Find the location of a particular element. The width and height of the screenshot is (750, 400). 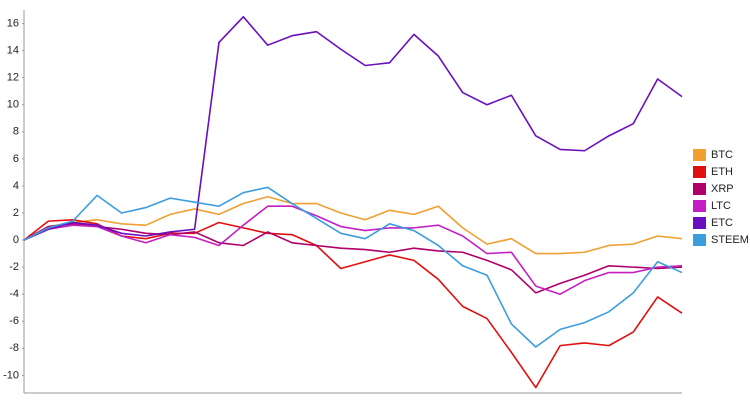

y-tick-label: 10 is located at coordinates (13, 105).